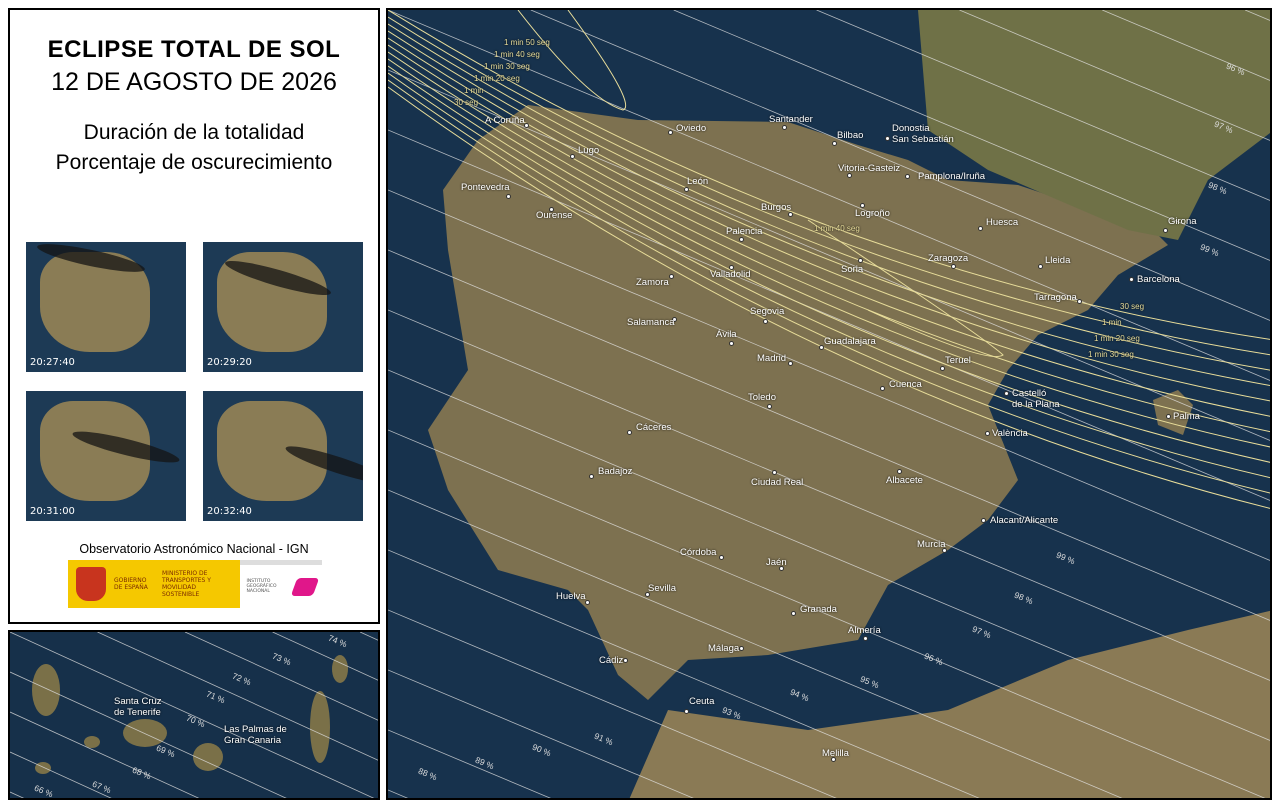  What do you see at coordinates (589, 150) in the screenshot?
I see `city-label: Lugo` at bounding box center [589, 150].